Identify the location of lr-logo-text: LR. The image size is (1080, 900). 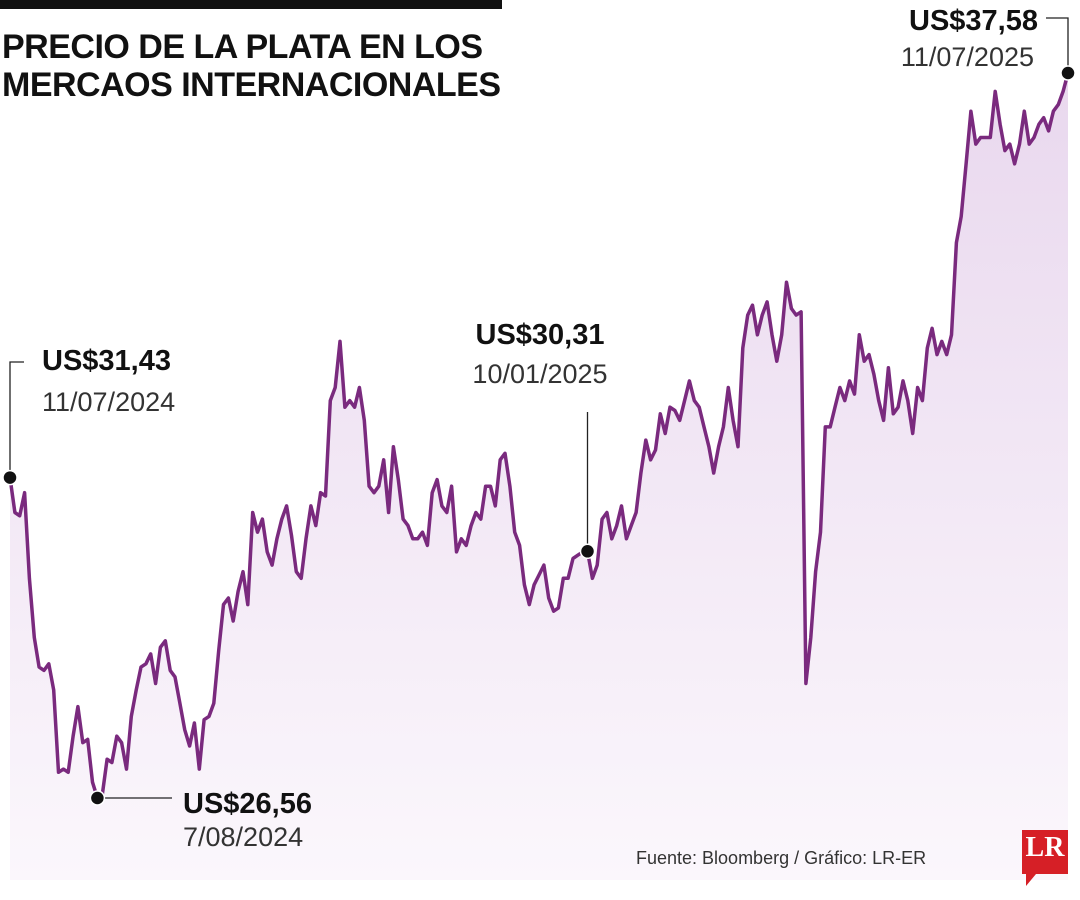
(1045, 847).